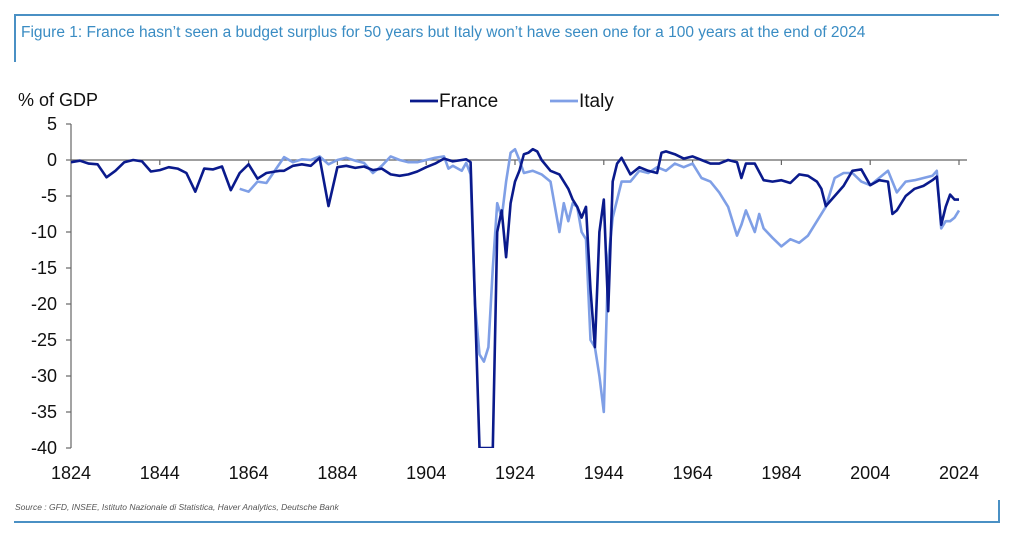 The height and width of the screenshot is (539, 1024). Describe the element at coordinates (426, 473) in the screenshot. I see `x-tick-label: 1904` at that location.